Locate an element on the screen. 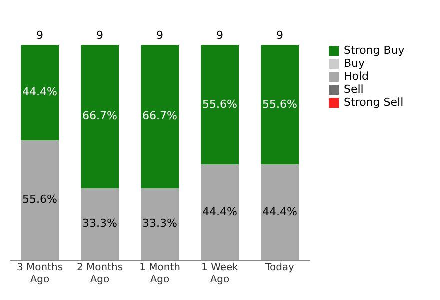  legend-label: Hold is located at coordinates (357, 76).